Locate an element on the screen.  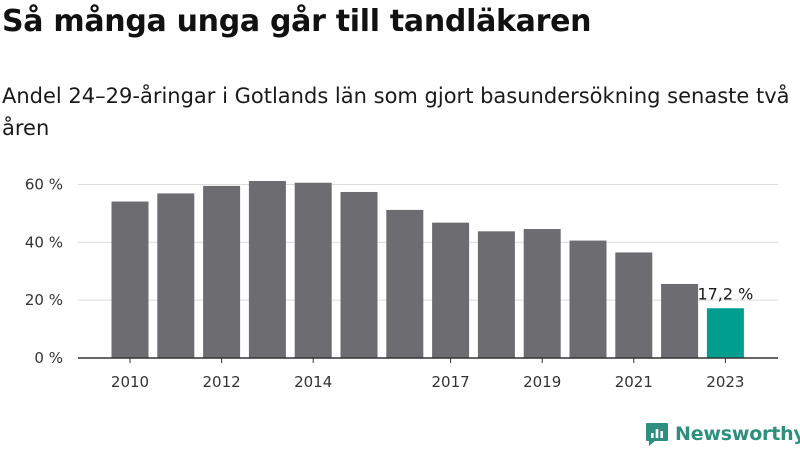
chart-title: Så många unga går till tandläkaren is located at coordinates (297, 21).